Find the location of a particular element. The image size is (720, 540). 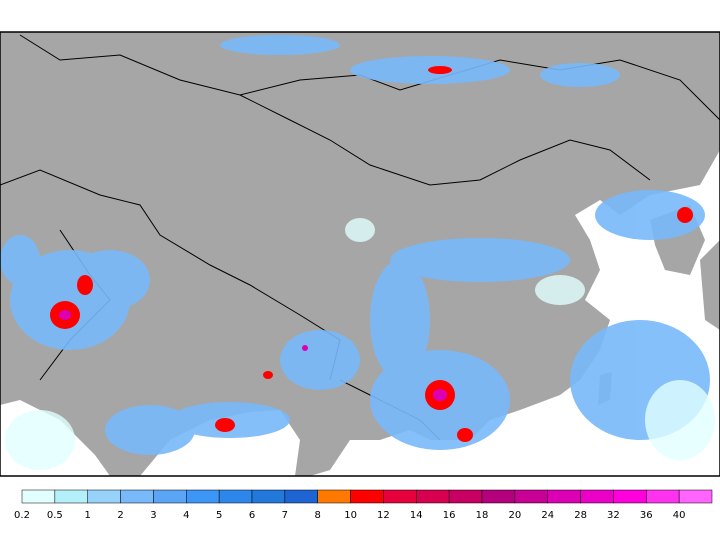

colorbar-label: 32 is located at coordinates (613, 515).